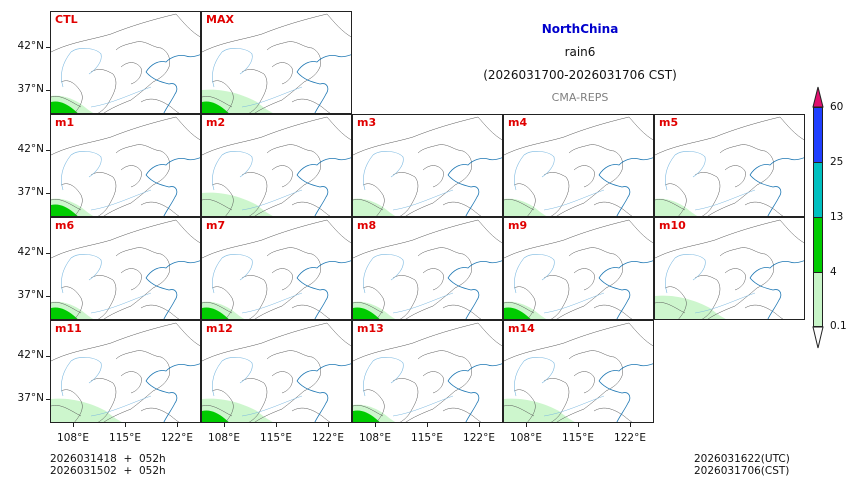  I want to click on colorbar-label-60: 60, so click(837, 107).